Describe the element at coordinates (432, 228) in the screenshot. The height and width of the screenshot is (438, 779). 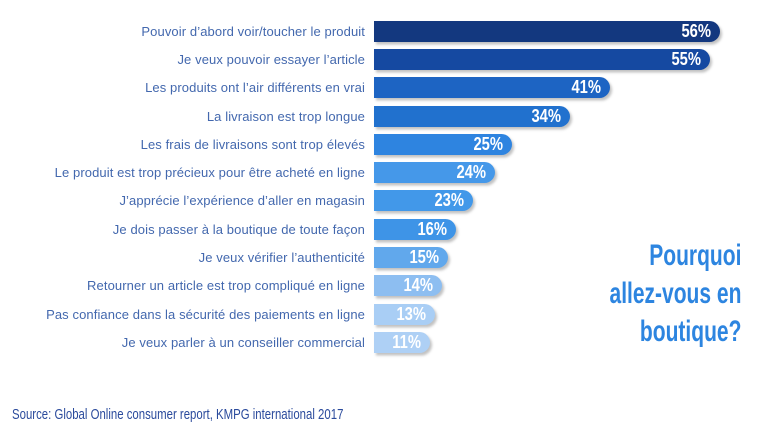
I see `value-label: 16%` at that location.